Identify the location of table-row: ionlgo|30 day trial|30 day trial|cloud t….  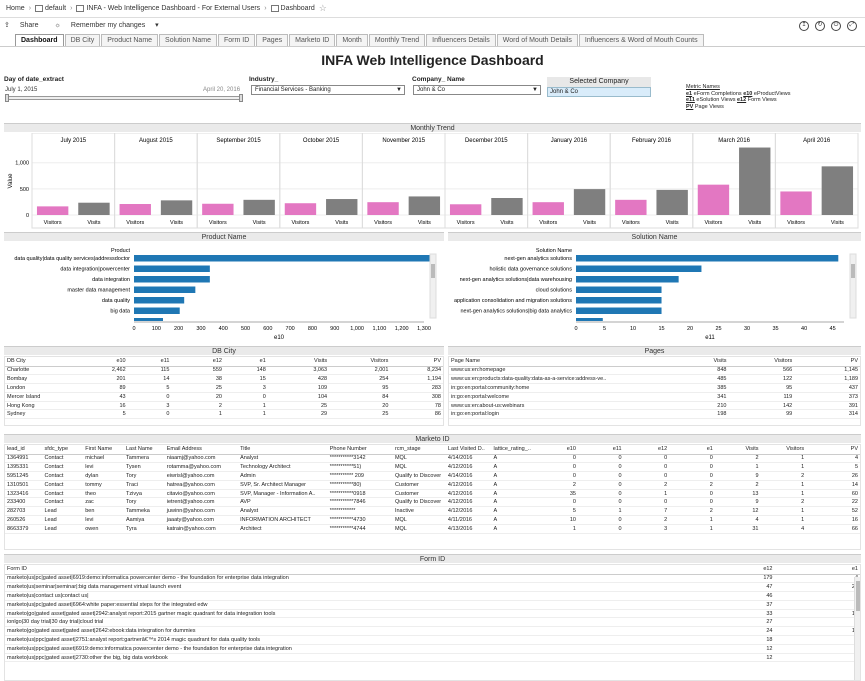
(432, 622).